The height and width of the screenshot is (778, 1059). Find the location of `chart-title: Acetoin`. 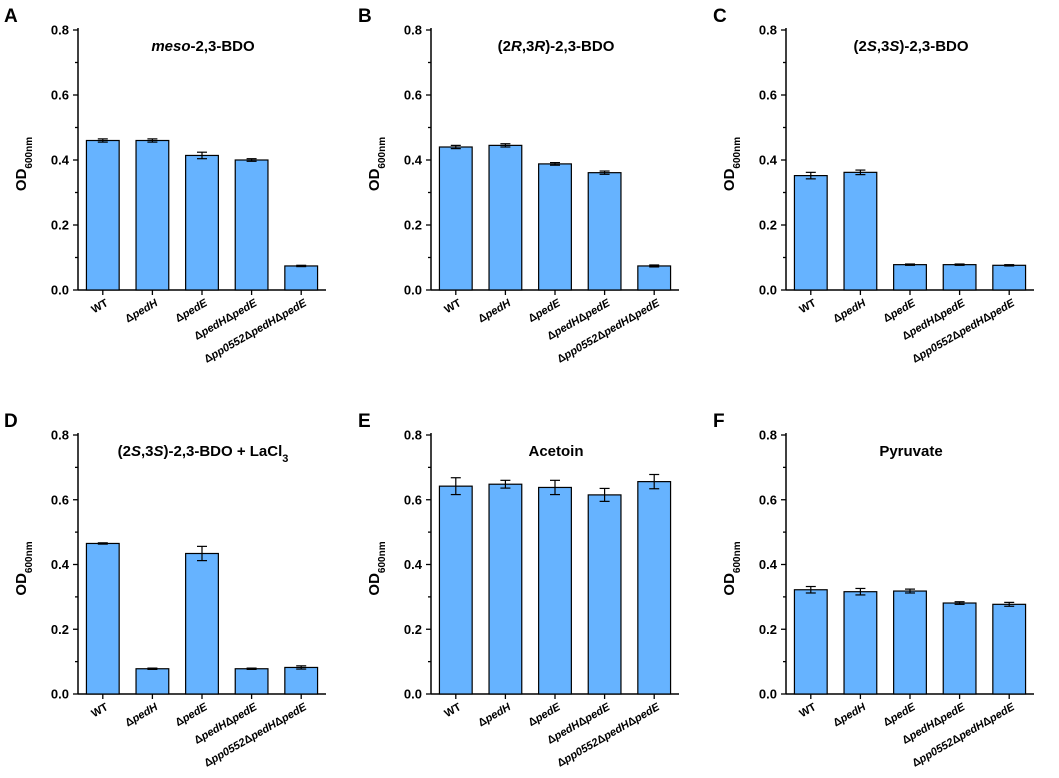

chart-title: Acetoin is located at coordinates (555, 451).